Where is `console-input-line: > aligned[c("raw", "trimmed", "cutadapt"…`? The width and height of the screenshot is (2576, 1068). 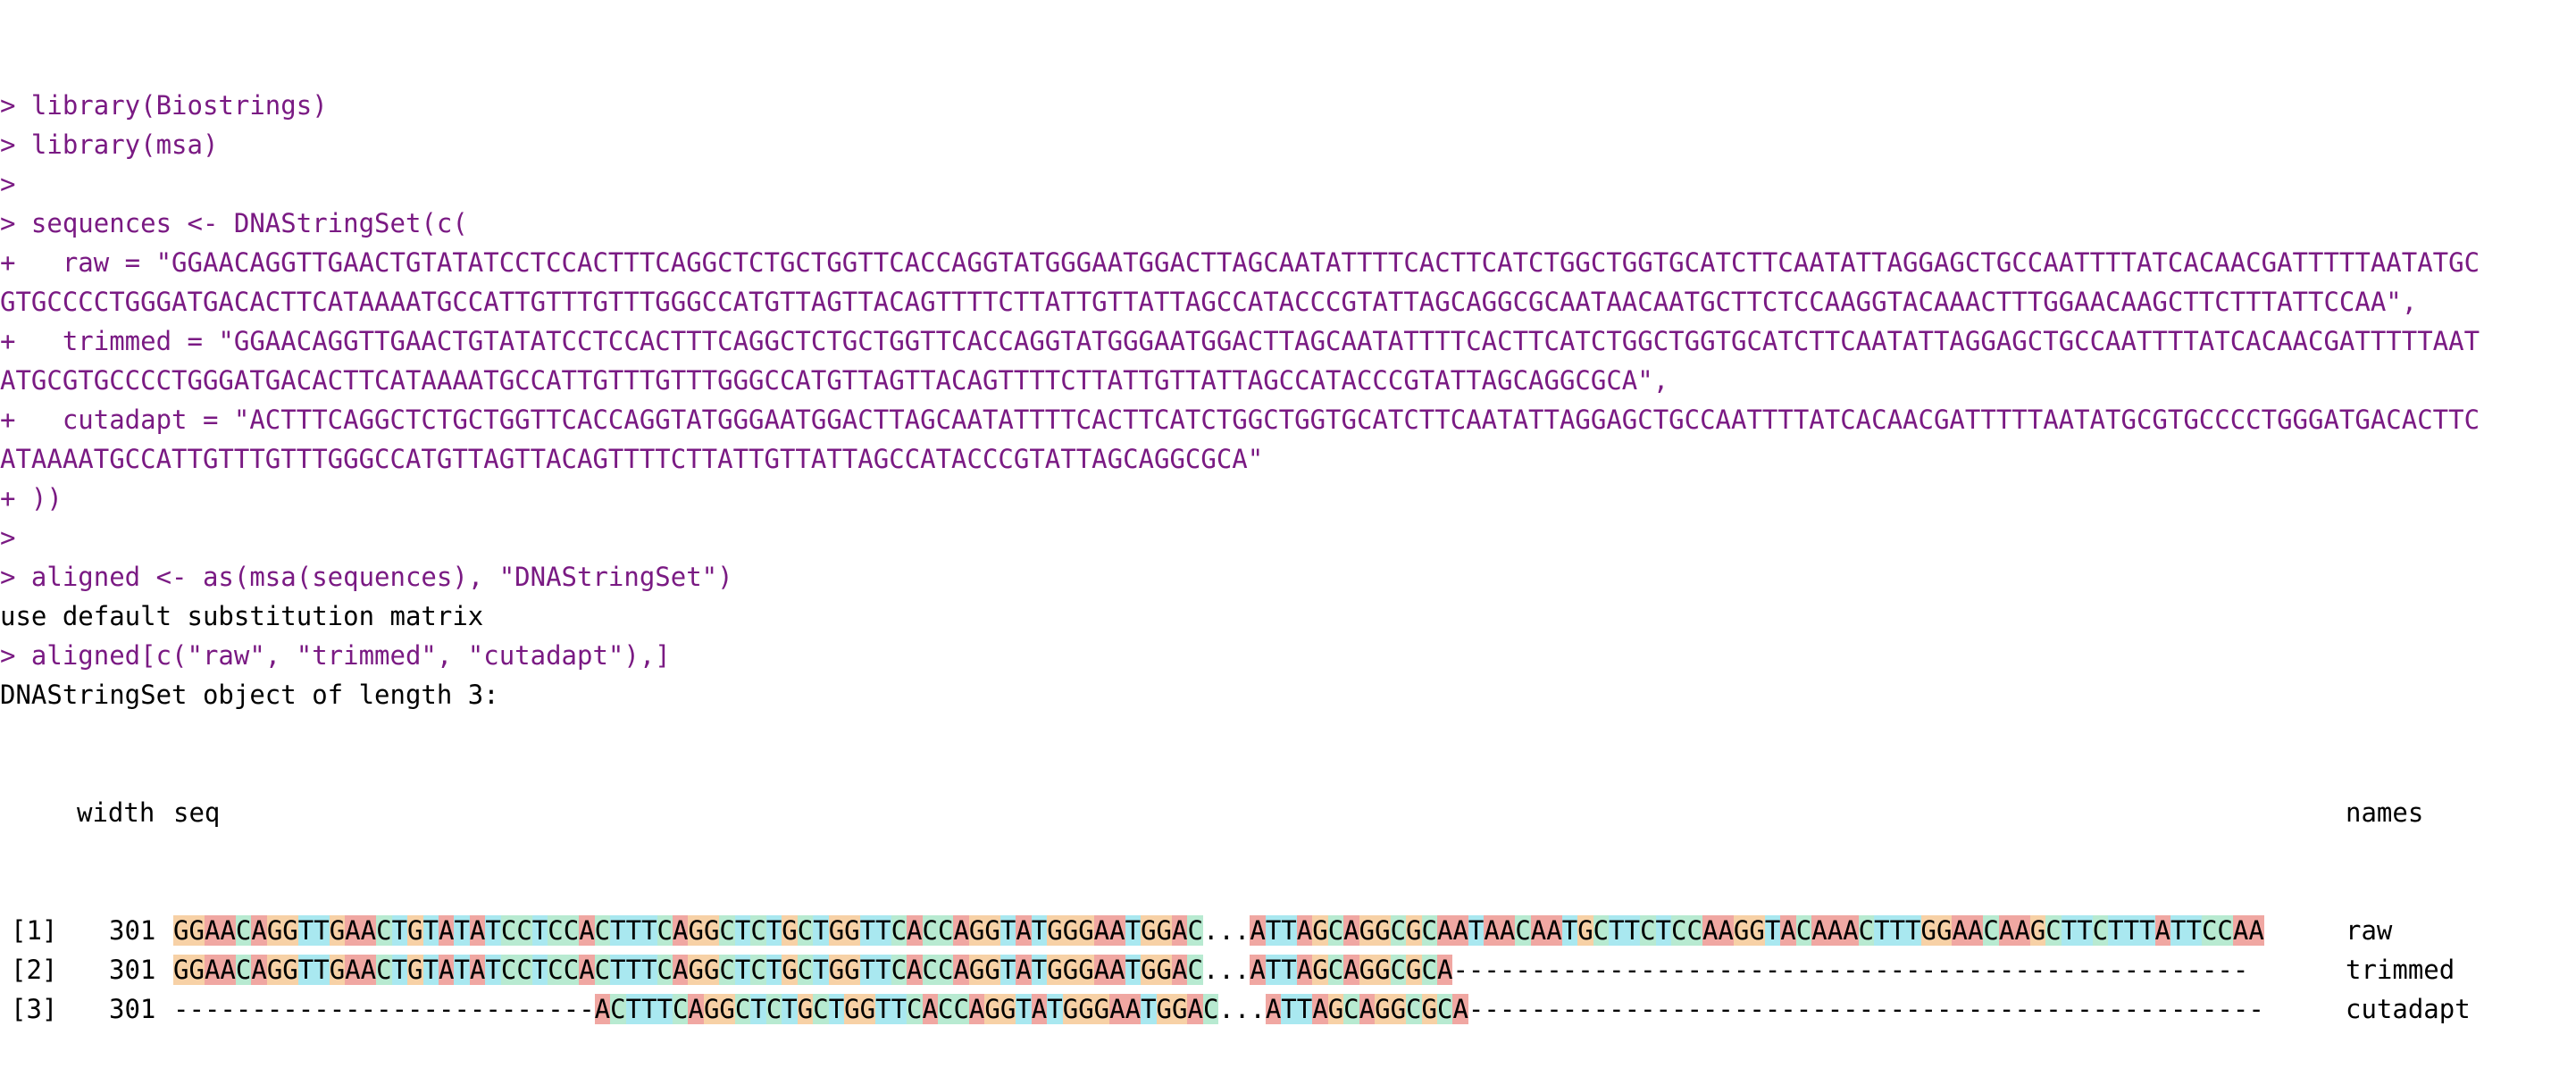 console-input-line: > aligned[c("raw", "trimmed", "cutadapt"… is located at coordinates (336, 655).